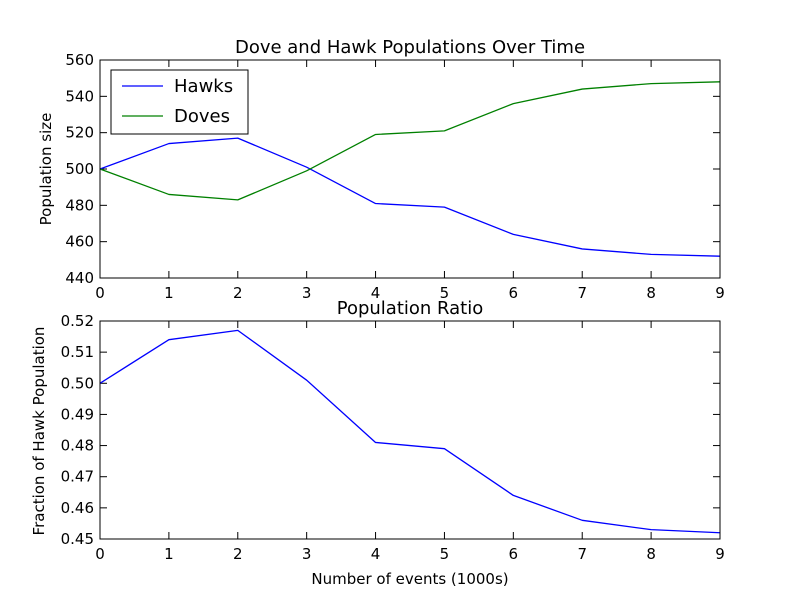 This screenshot has width=800, height=600. What do you see at coordinates (79, 278) in the screenshot?
I see `y-tick-label: 440` at bounding box center [79, 278].